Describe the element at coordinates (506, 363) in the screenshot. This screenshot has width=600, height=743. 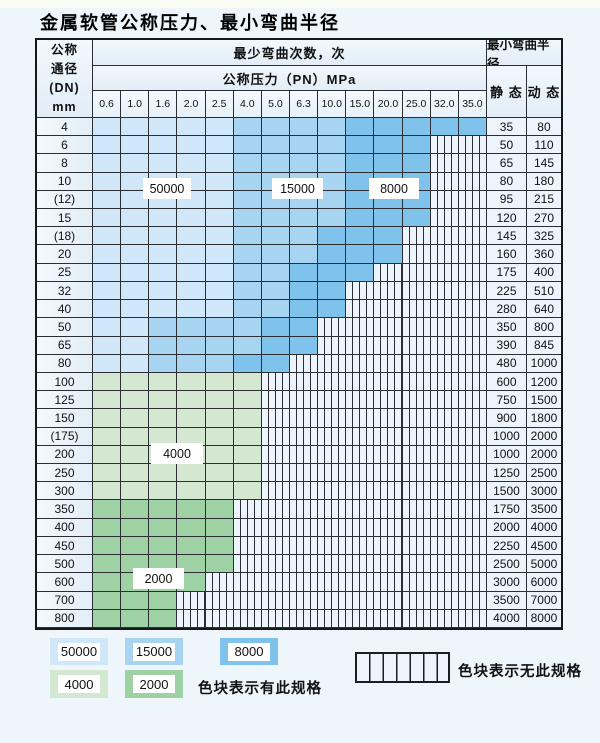
I see `static-radius-value: 480` at that location.